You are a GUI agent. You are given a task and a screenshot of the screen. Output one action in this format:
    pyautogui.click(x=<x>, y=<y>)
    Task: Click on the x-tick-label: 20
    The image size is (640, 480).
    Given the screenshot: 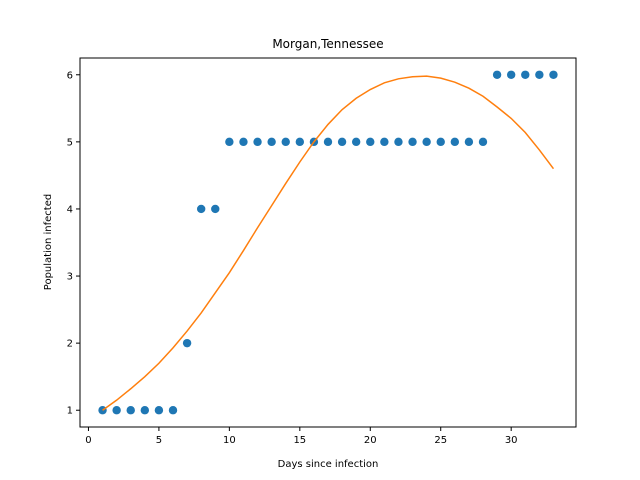 What is the action you would take?
    pyautogui.click(x=370, y=440)
    